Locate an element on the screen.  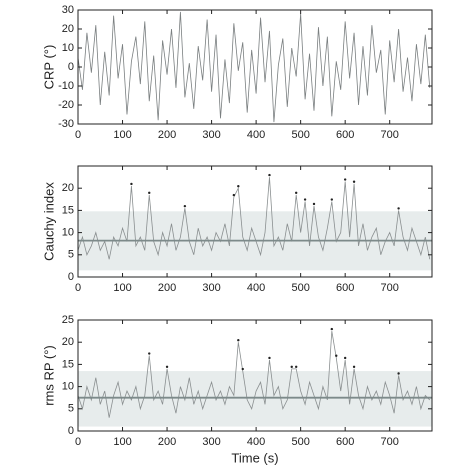
y-tick-label: 30 is located at coordinates (68, 10).